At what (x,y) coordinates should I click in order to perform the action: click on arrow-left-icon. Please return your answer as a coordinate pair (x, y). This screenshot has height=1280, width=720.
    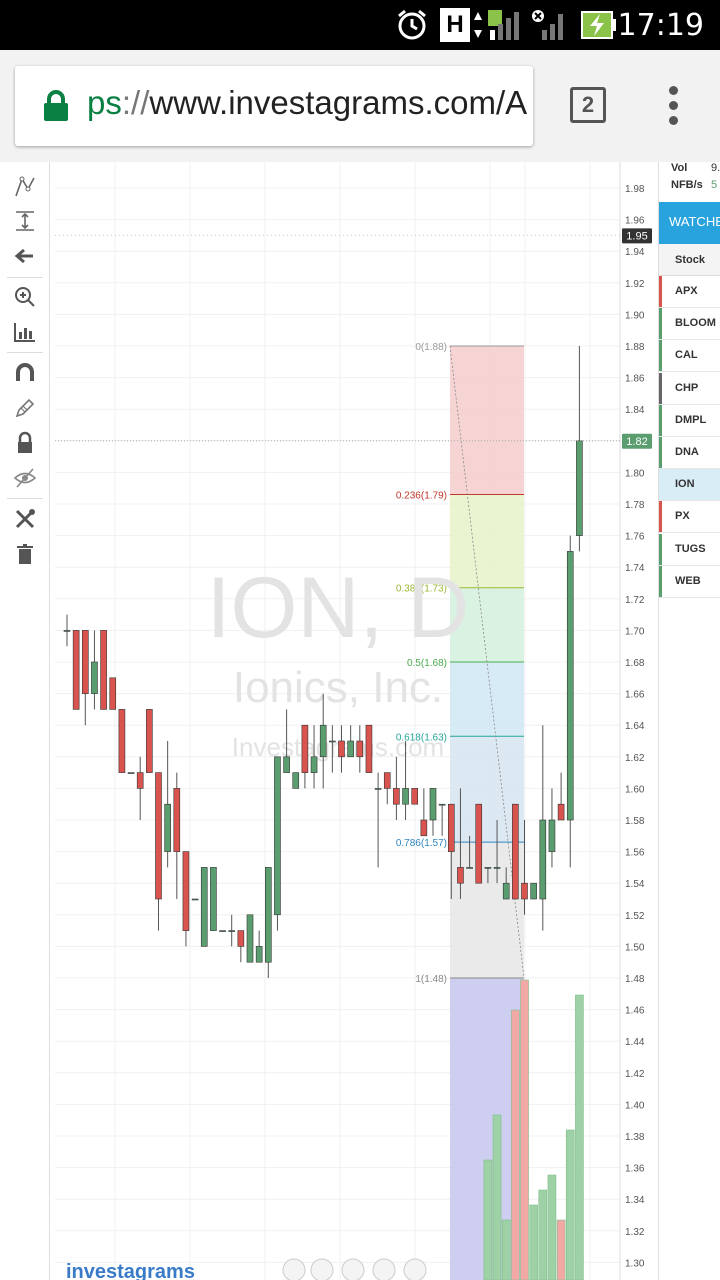
    Looking at the image, I should click on (25, 256).